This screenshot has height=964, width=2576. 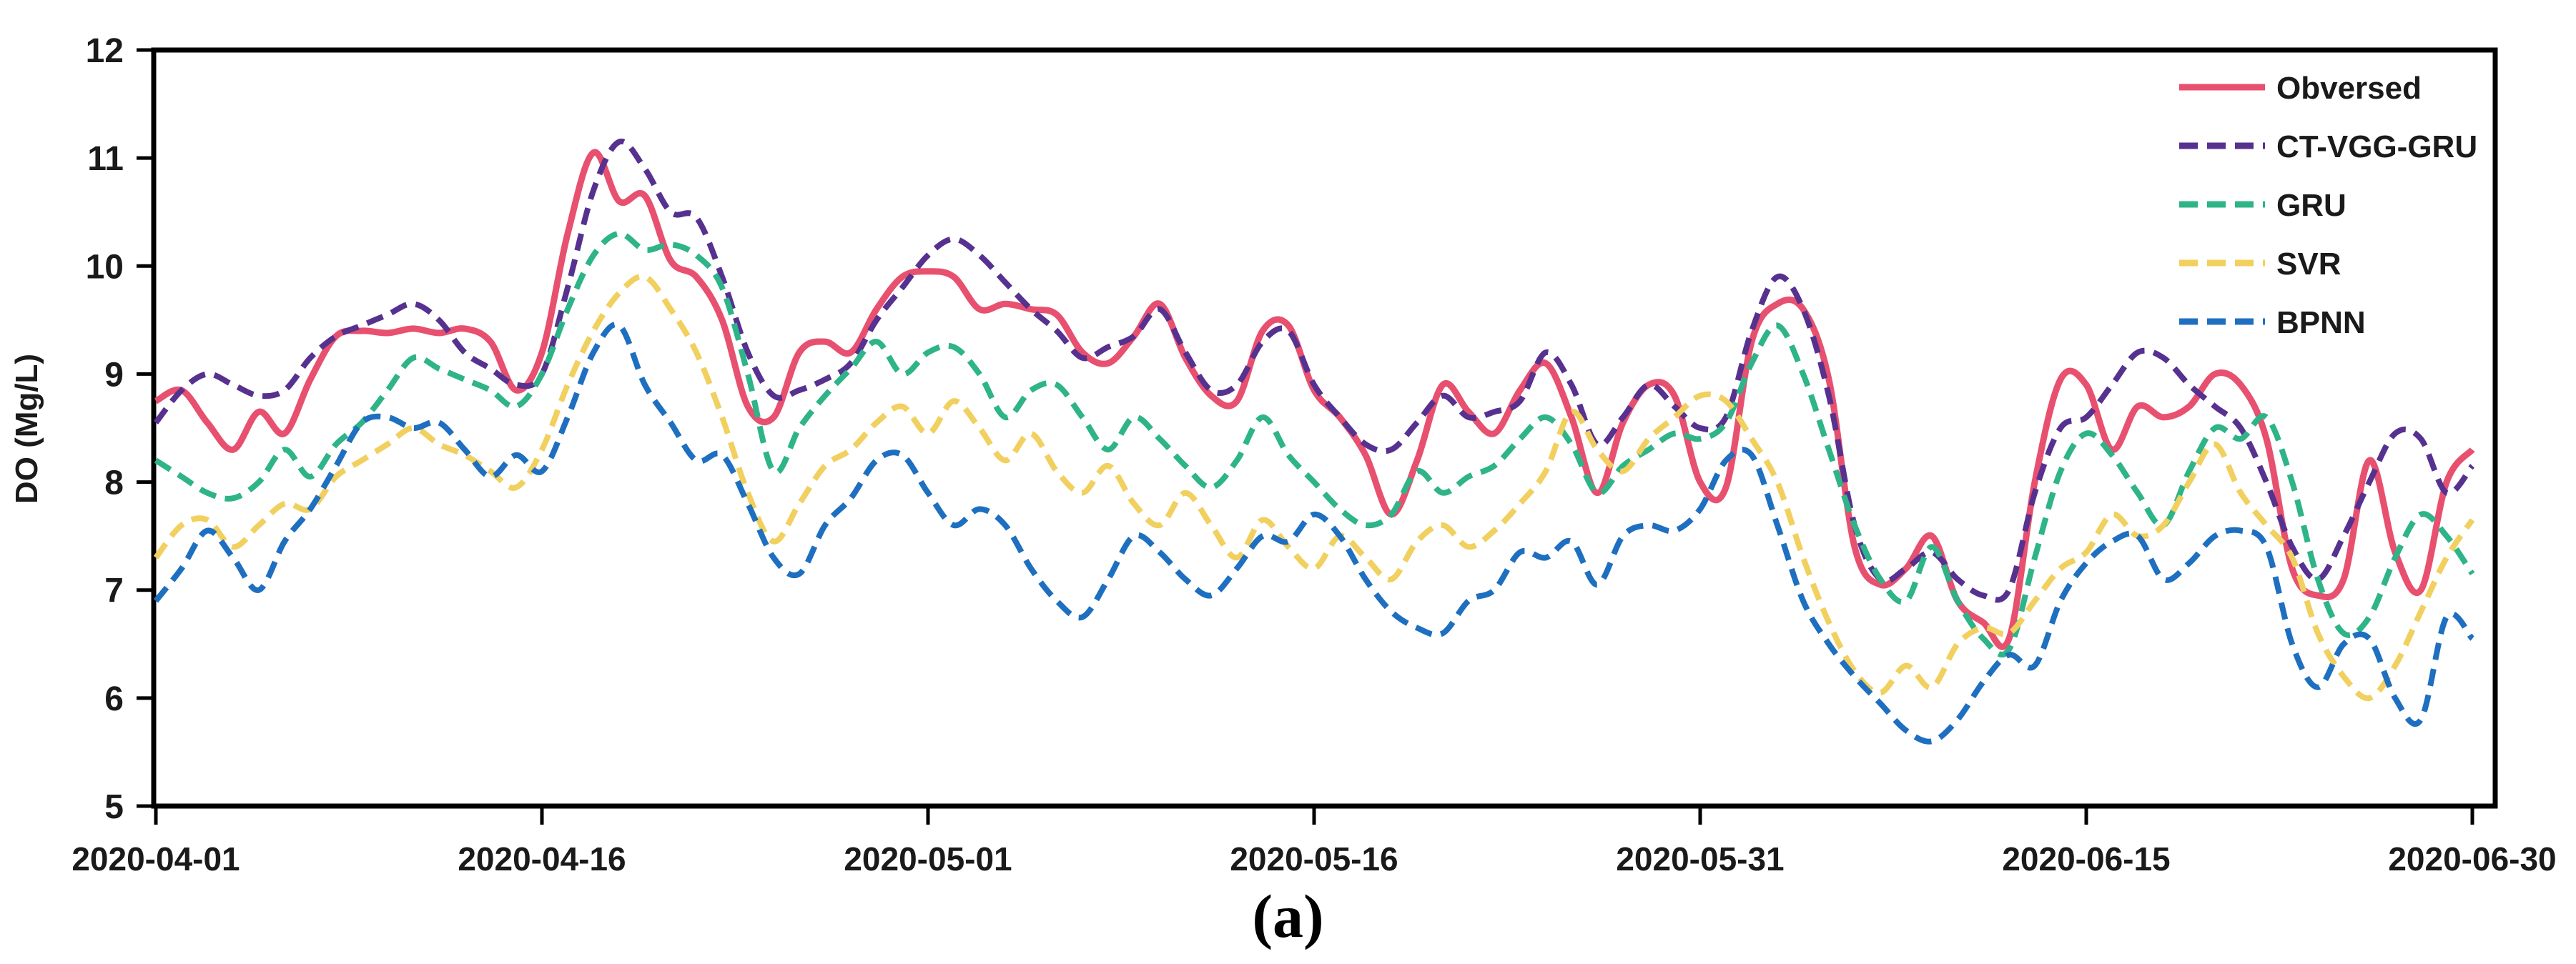 I want to click on legend-label: Obversed, so click(x=2349, y=88).